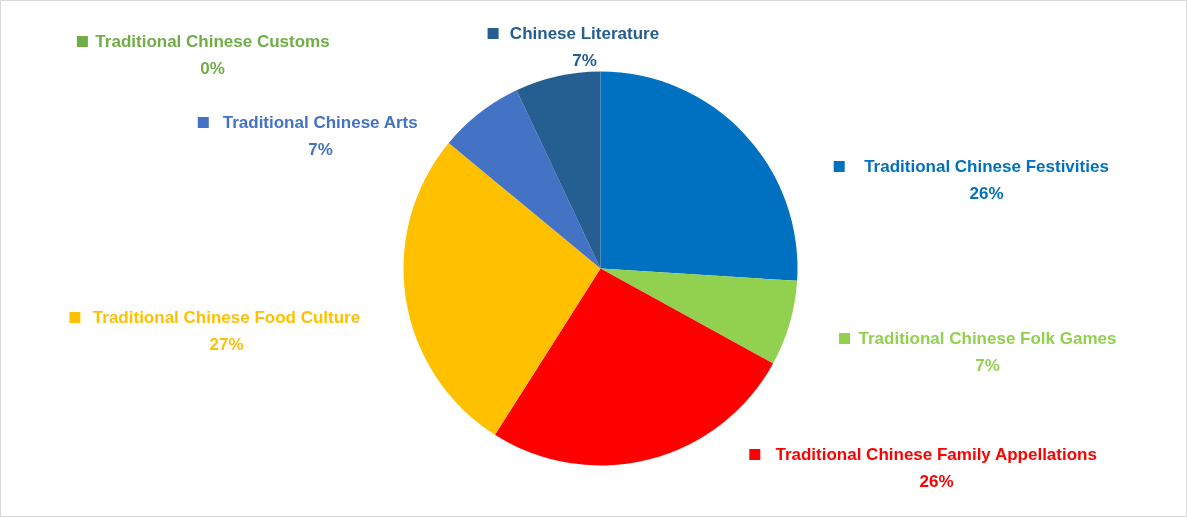 This screenshot has width=1187, height=517. I want to click on legend-label: Chinese Literature, so click(584, 33).